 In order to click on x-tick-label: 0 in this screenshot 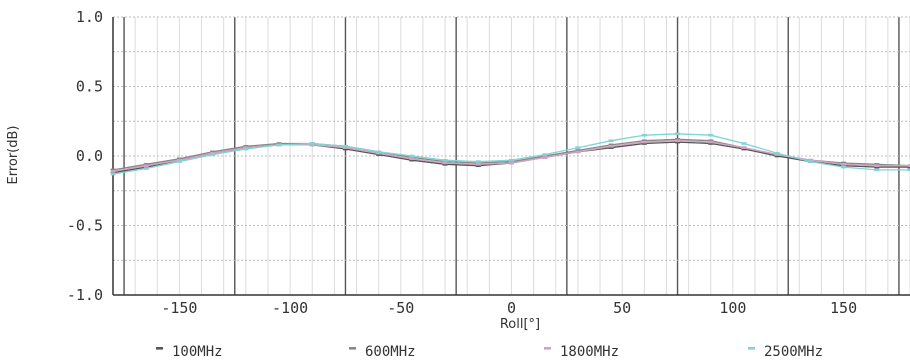, I will do `click(511, 308)`.